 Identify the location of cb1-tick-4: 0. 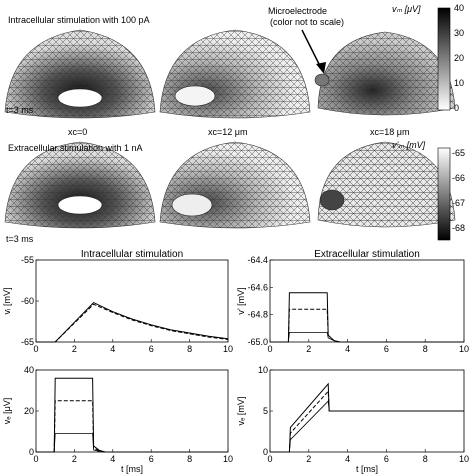
(457, 108).